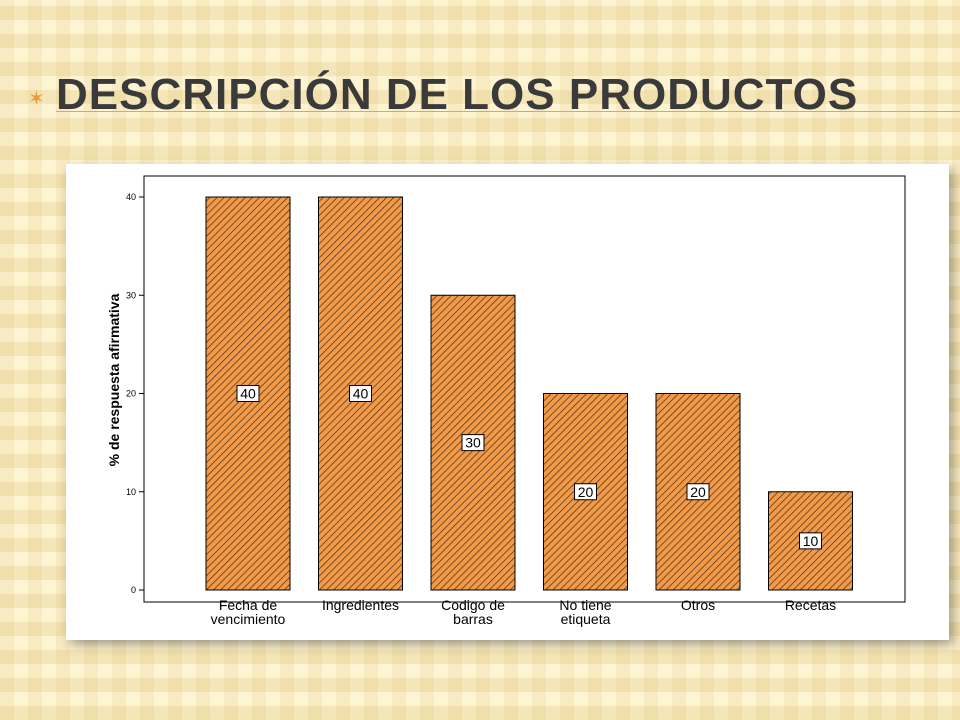 This screenshot has width=960, height=720. Describe the element at coordinates (698, 605) in the screenshot. I see `x-category-label: Otros` at that location.